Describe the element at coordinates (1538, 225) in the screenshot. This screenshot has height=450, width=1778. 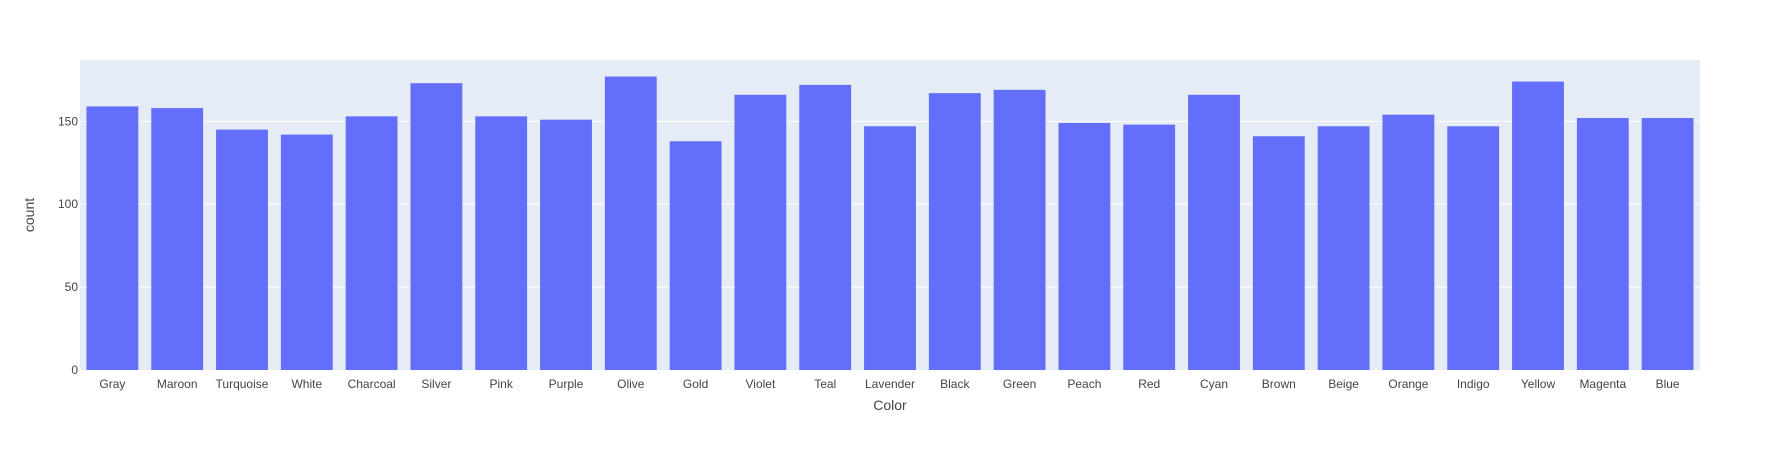
I see `bar-yellow` at that location.